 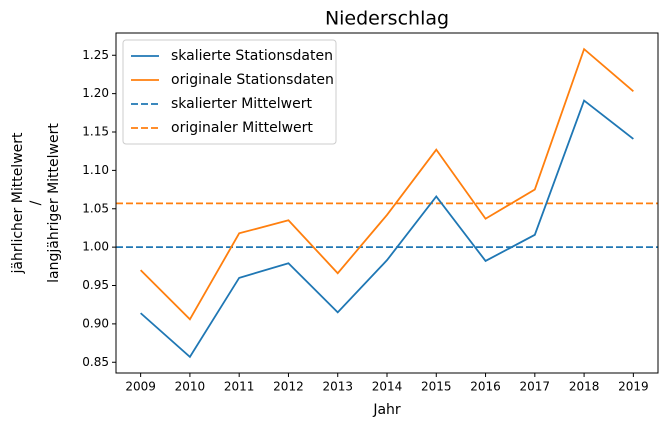 What do you see at coordinates (140, 387) in the screenshot?
I see `x-tick-label: 2009` at bounding box center [140, 387].